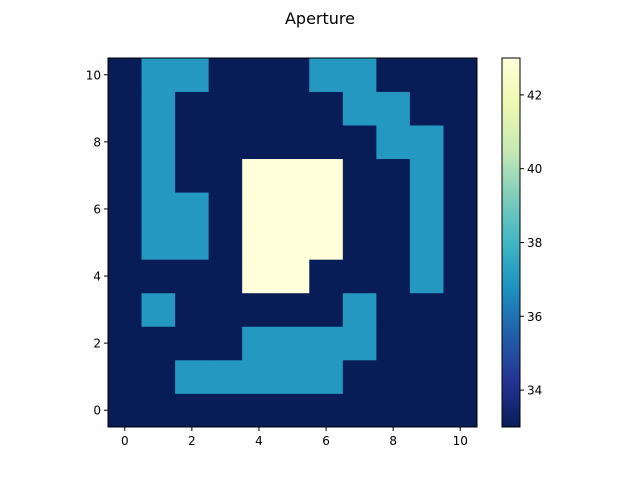  Describe the element at coordinates (534, 243) in the screenshot. I see `colorbar-tick-label: 38` at that location.